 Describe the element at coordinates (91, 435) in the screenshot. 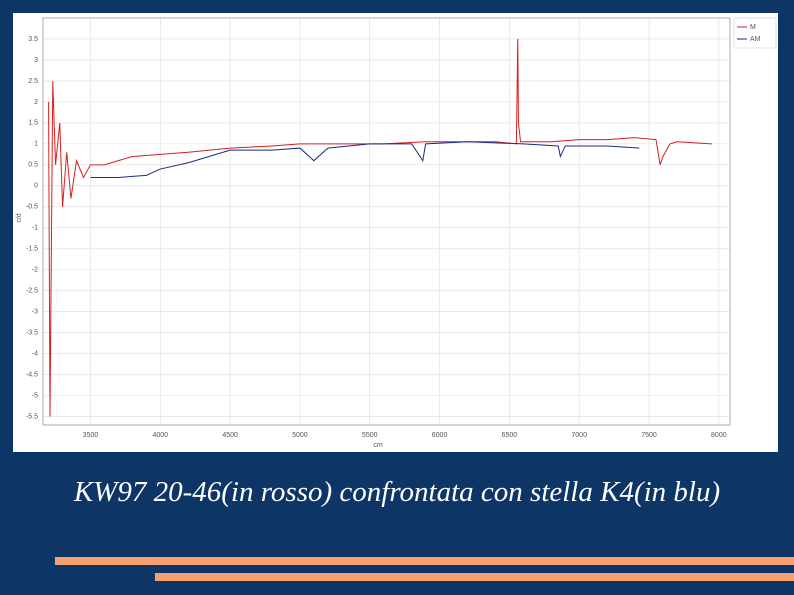

I see `x-tick-label: 3500` at that location.